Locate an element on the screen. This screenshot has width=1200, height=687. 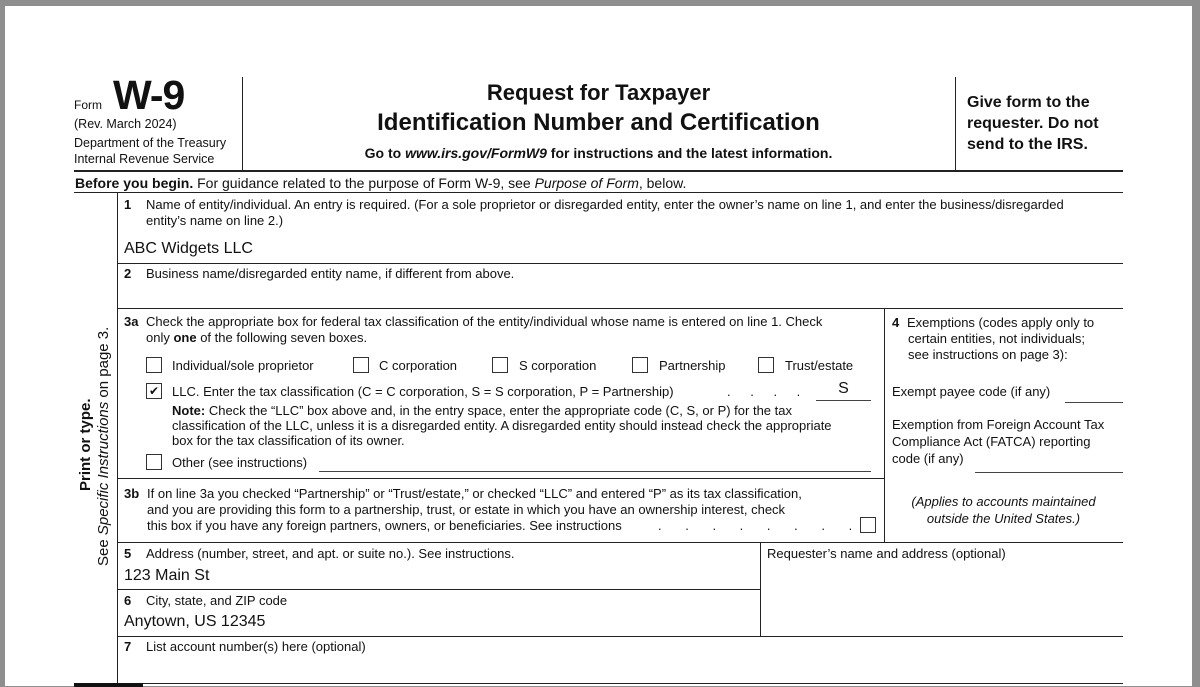
checkbox-foreign-partners is located at coordinates (868, 525).